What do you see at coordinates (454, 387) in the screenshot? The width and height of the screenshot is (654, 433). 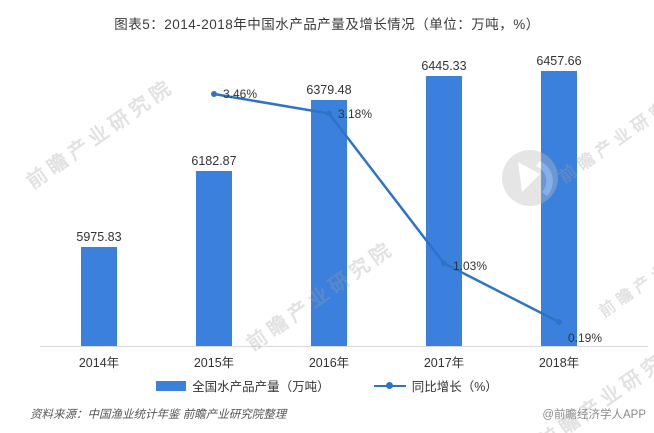 I see `legend-label-growth: 同比增长（%）` at bounding box center [454, 387].